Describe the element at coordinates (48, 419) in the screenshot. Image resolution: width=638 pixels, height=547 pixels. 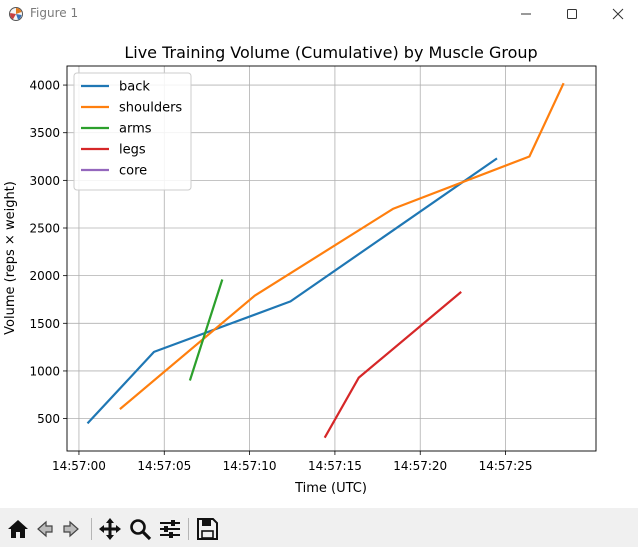
I see `y-tick-label: 500` at that location.